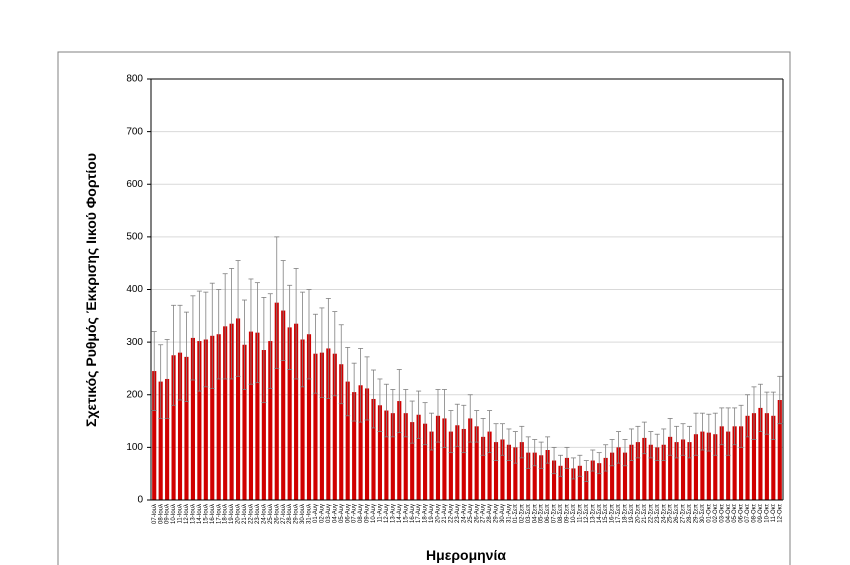 This screenshot has width=850, height=565. I want to click on x-tick-label: 20-Ιουλ, so click(239, 514).